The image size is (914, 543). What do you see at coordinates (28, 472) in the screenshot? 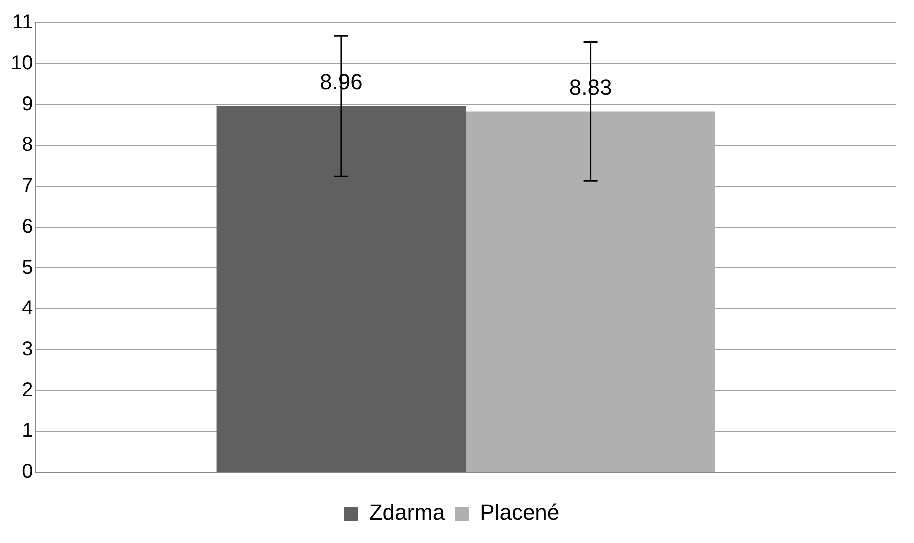
I see `y-tick-label: 0` at bounding box center [28, 472].